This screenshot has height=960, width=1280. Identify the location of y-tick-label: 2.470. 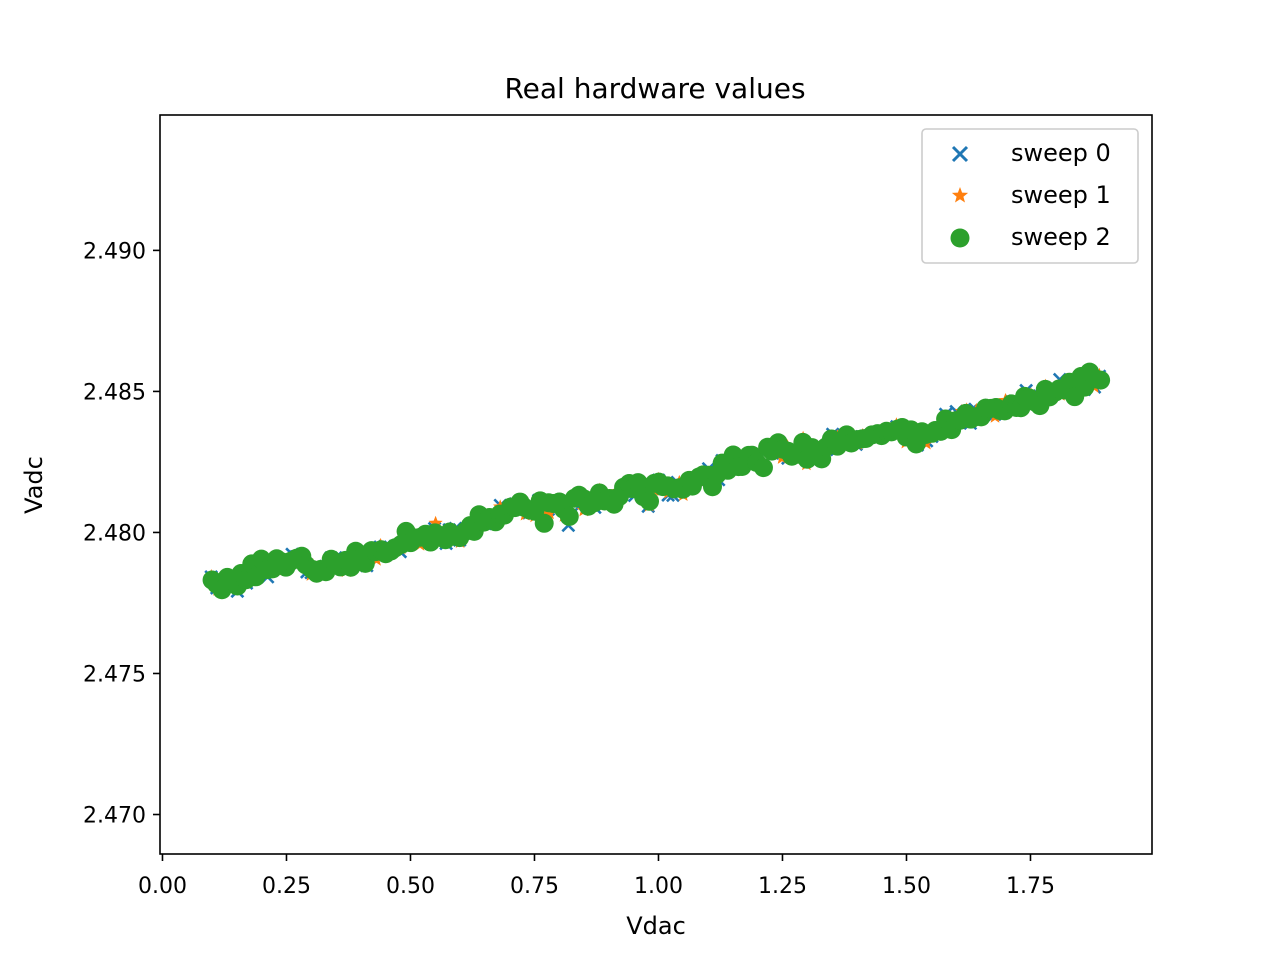
(114, 816).